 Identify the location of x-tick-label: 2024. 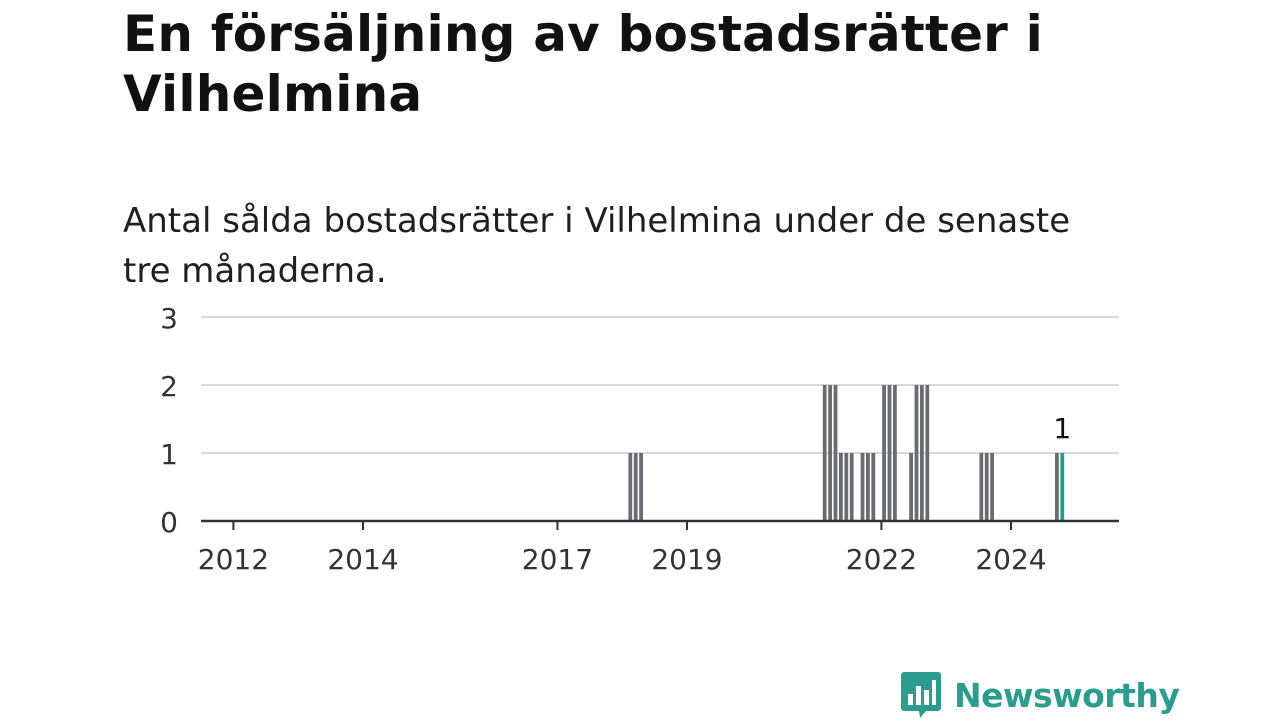
(1010, 559).